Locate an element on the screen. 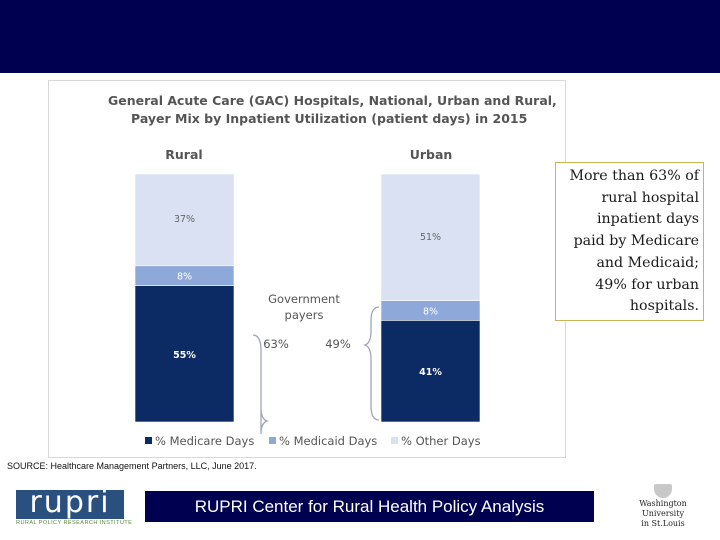 The image size is (720, 540). rupri-logo-box is located at coordinates (70, 504).